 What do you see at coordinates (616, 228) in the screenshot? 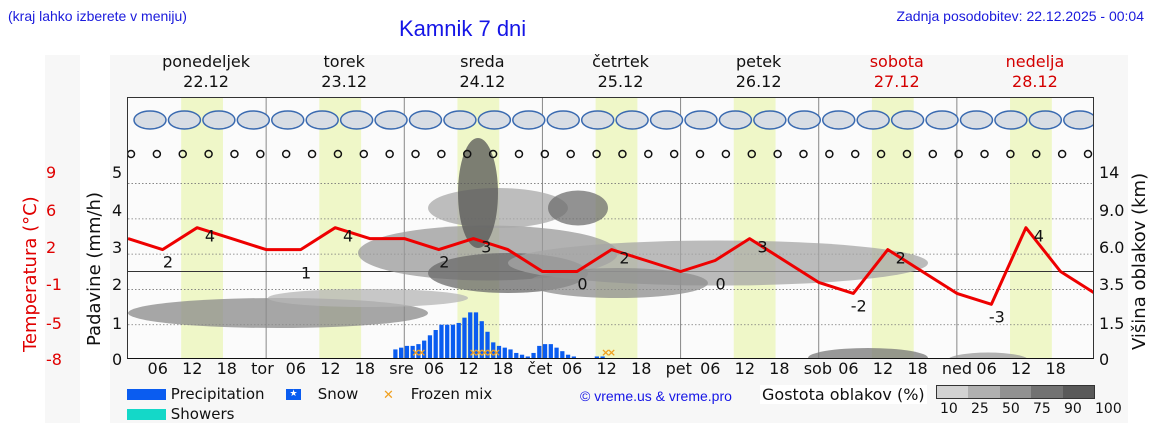
I see `daylight-band` at bounding box center [616, 228].